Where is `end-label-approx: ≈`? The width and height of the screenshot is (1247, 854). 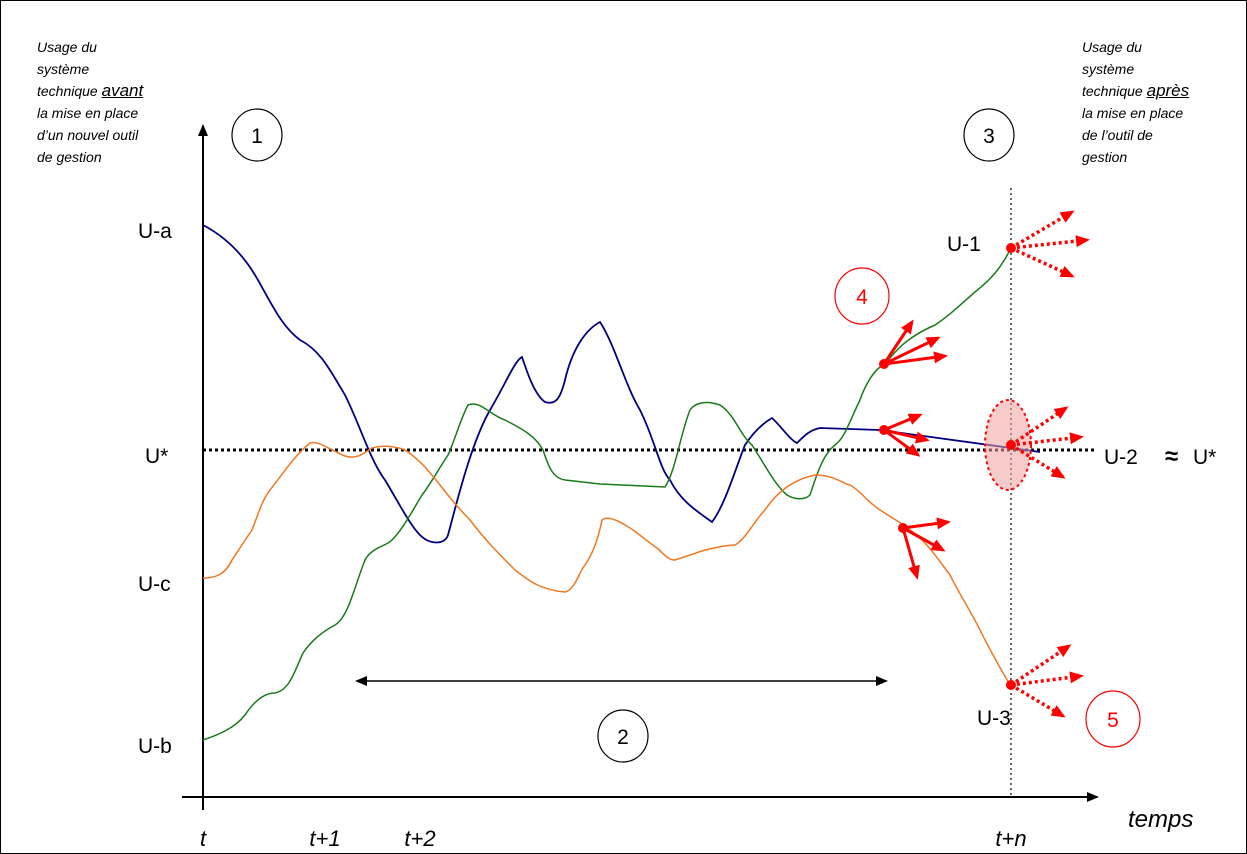 end-label-approx: ≈ is located at coordinates (1171, 456).